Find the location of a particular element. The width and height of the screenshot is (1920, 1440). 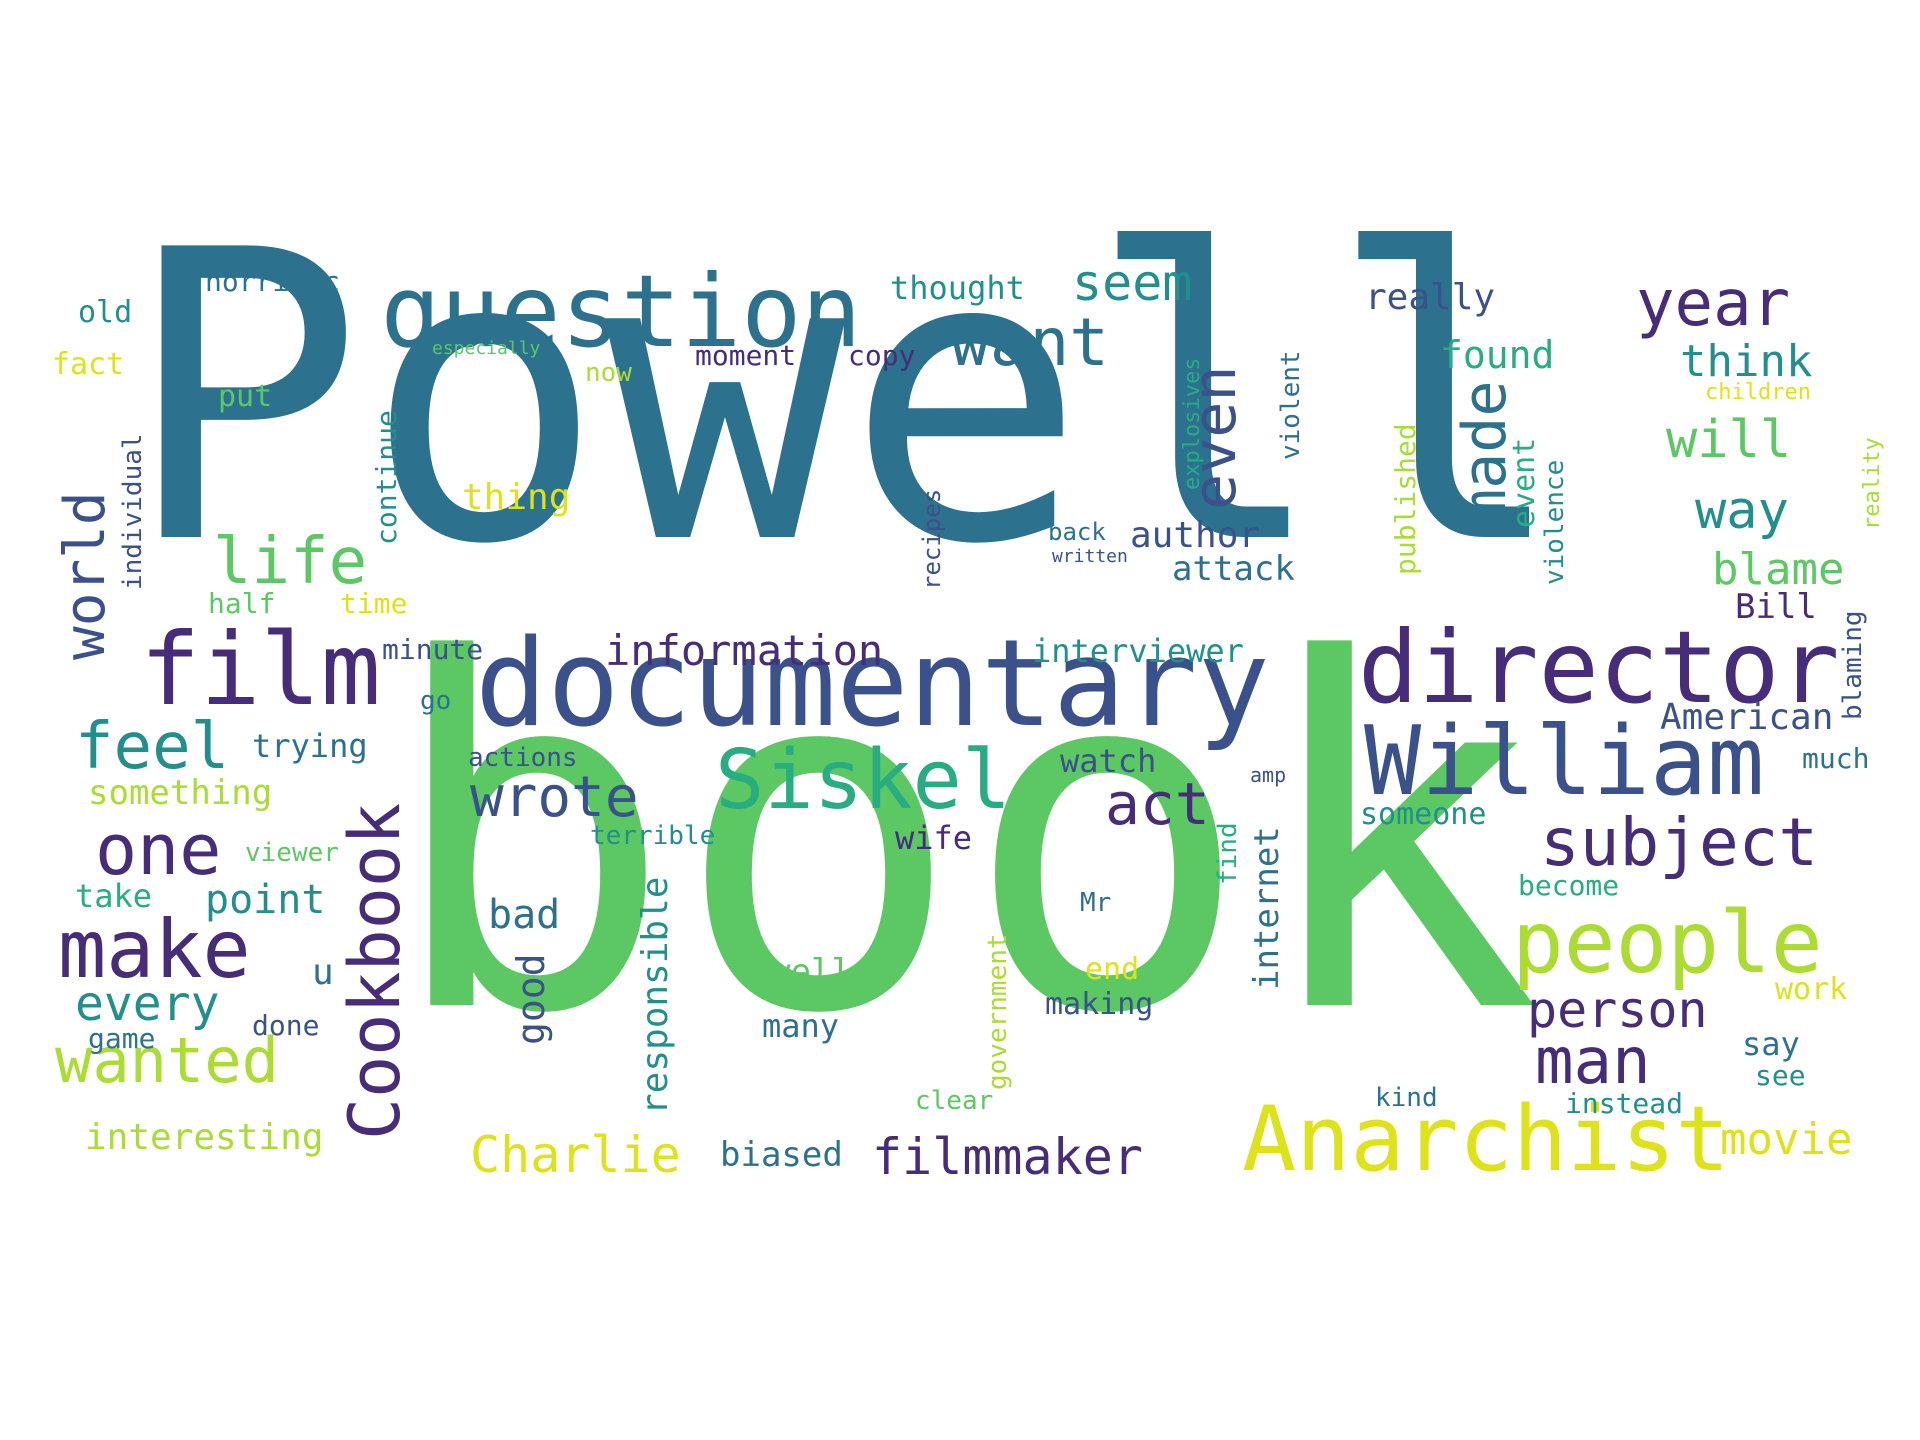

word-question: question is located at coordinates (621, 311).